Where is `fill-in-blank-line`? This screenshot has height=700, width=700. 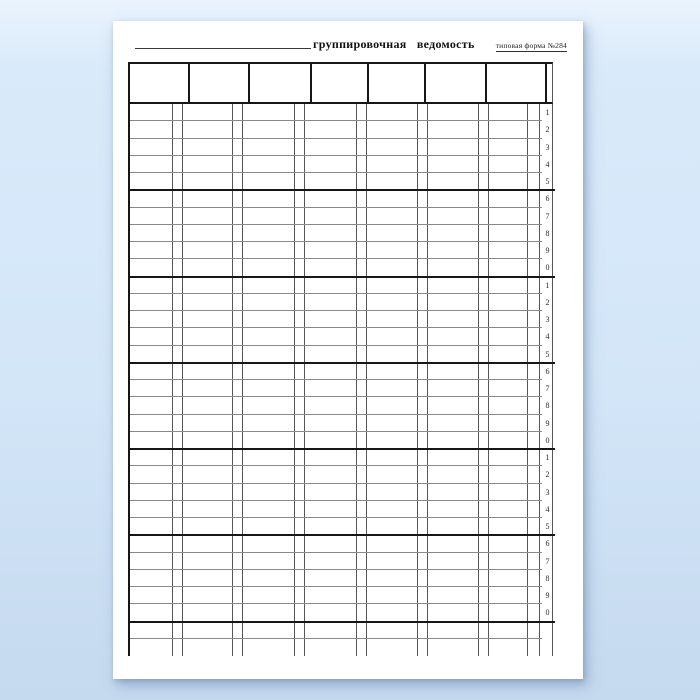
fill-in-blank-line is located at coordinates (223, 41).